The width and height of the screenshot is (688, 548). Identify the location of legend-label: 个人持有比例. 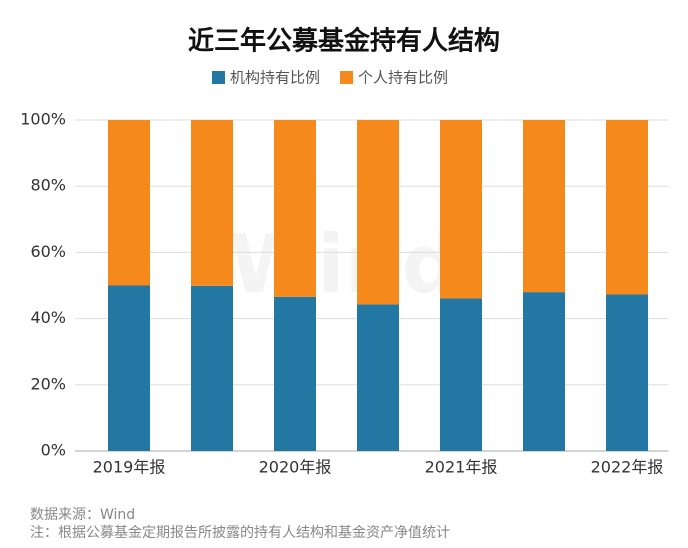
(403, 78).